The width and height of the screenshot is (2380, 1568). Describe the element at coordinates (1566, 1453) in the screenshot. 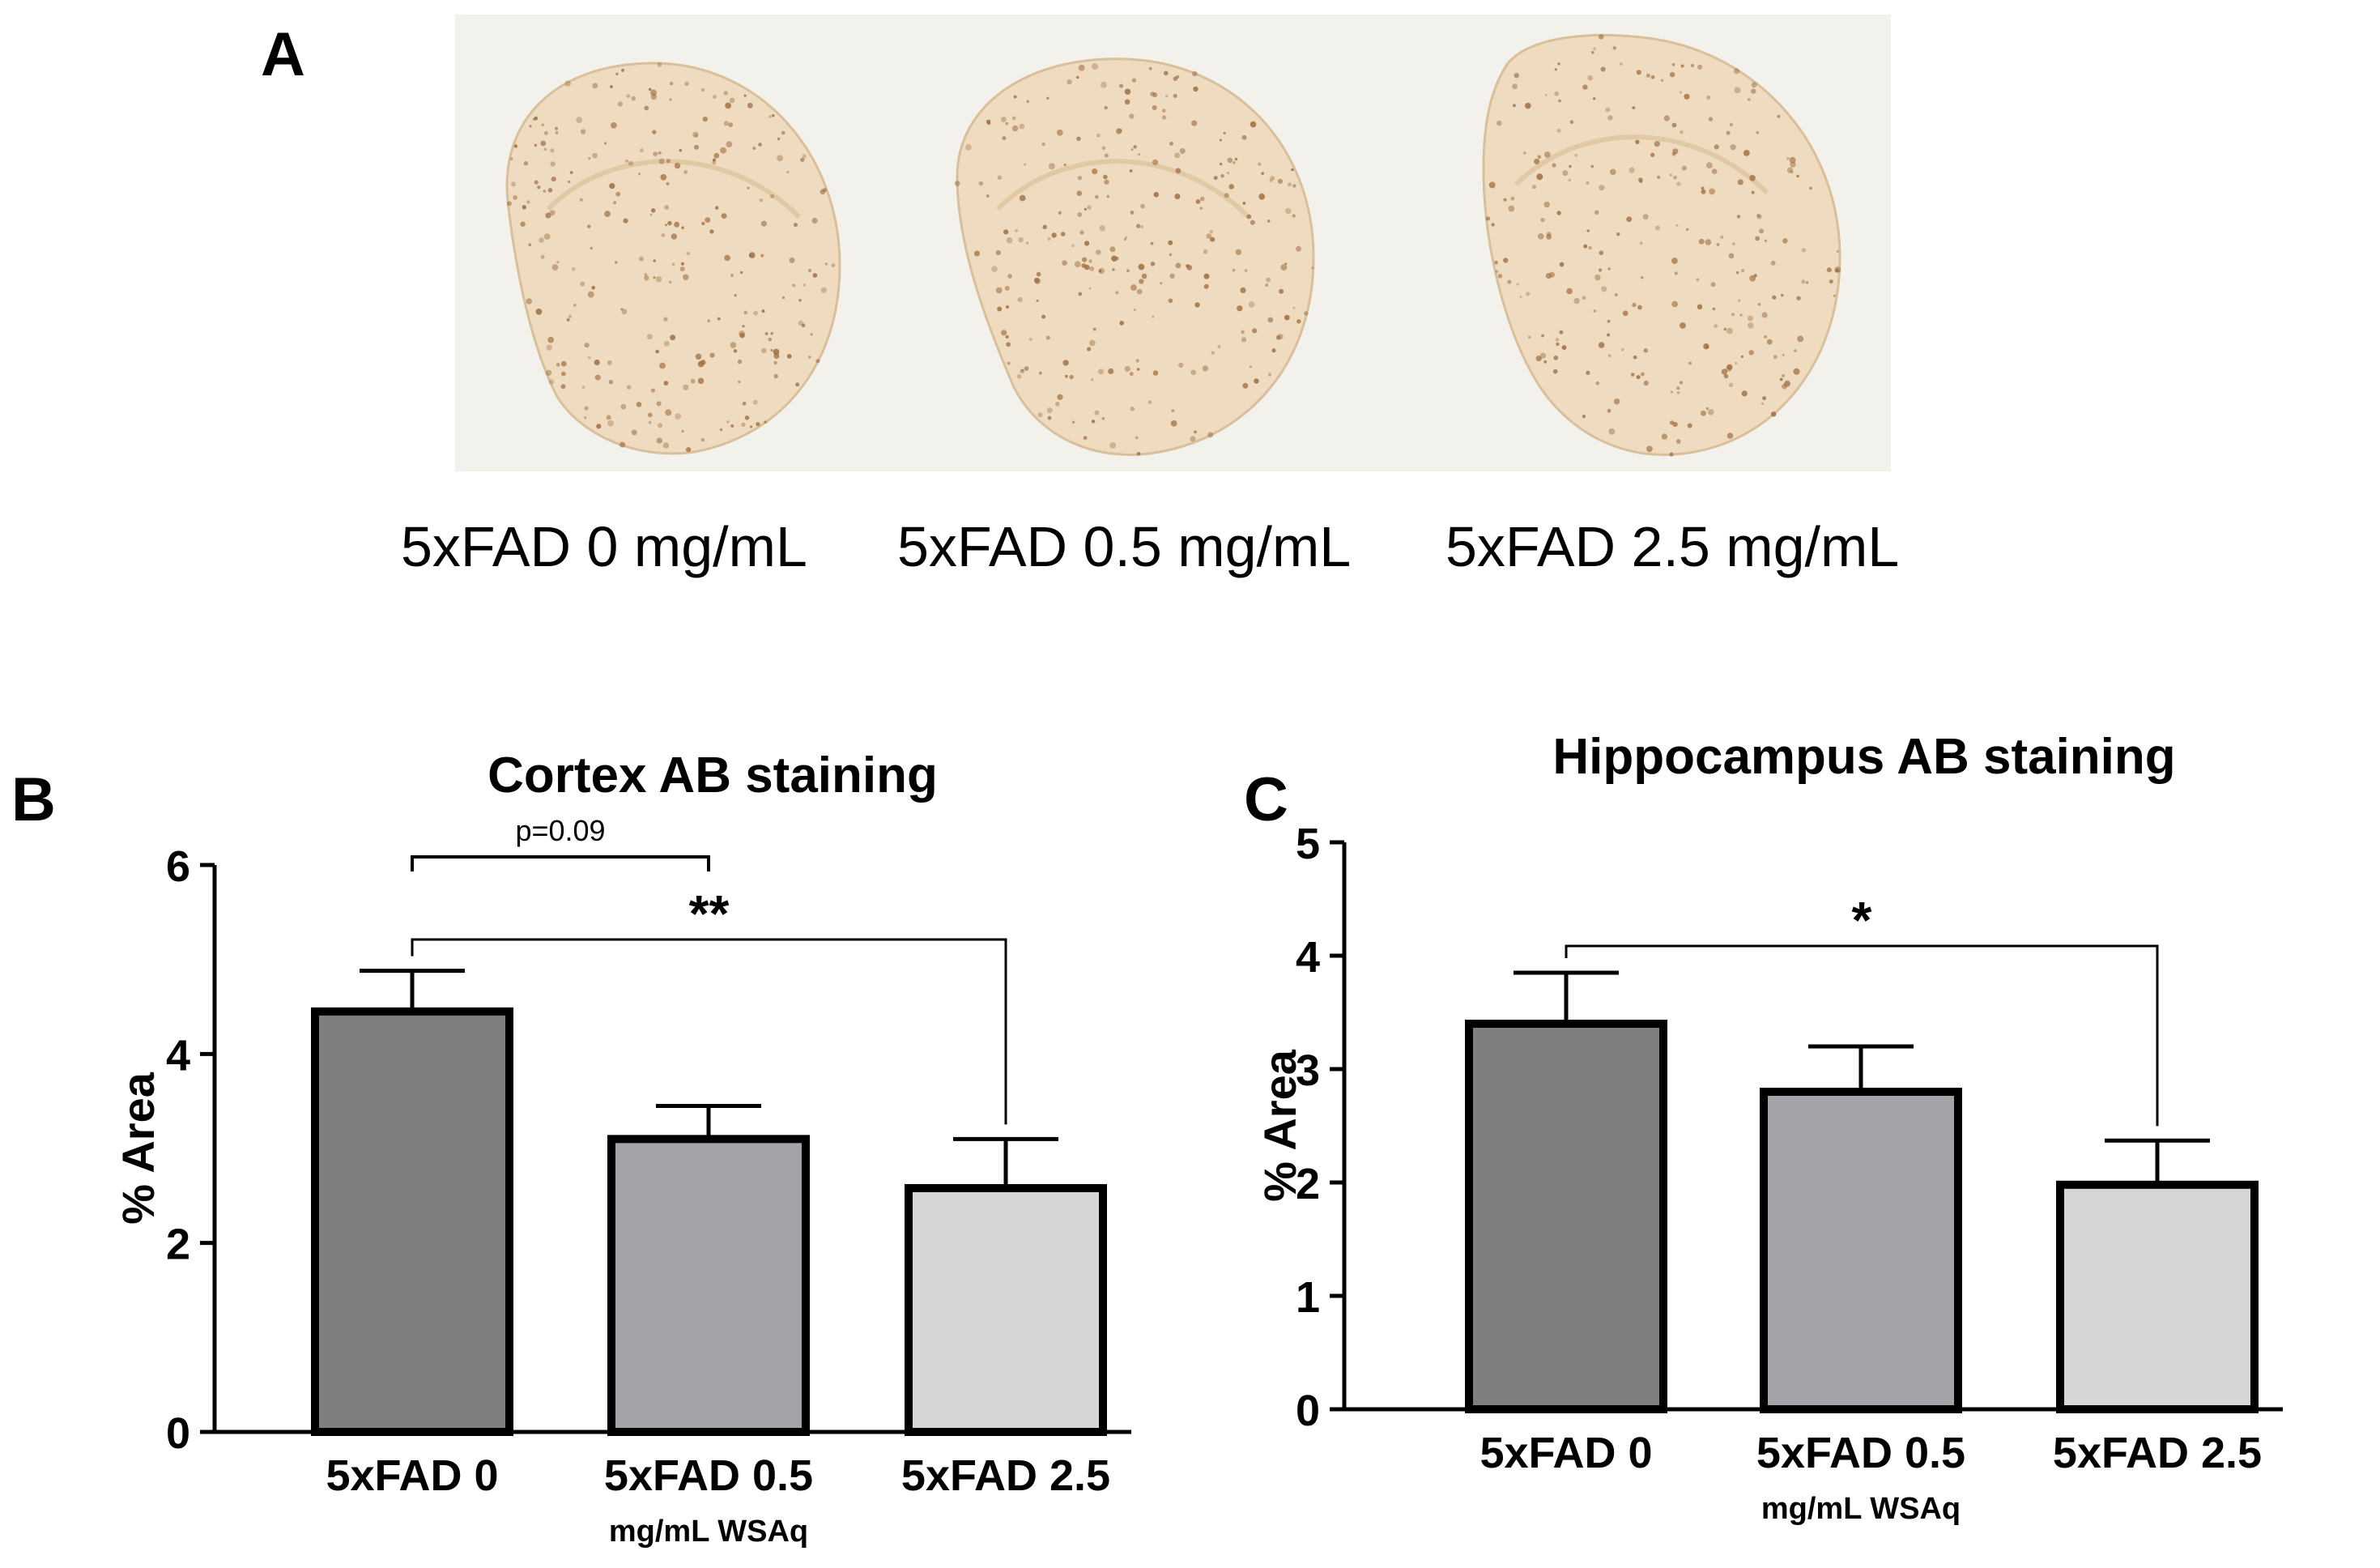

I see `x-tick-label: 5xFAD 0` at that location.